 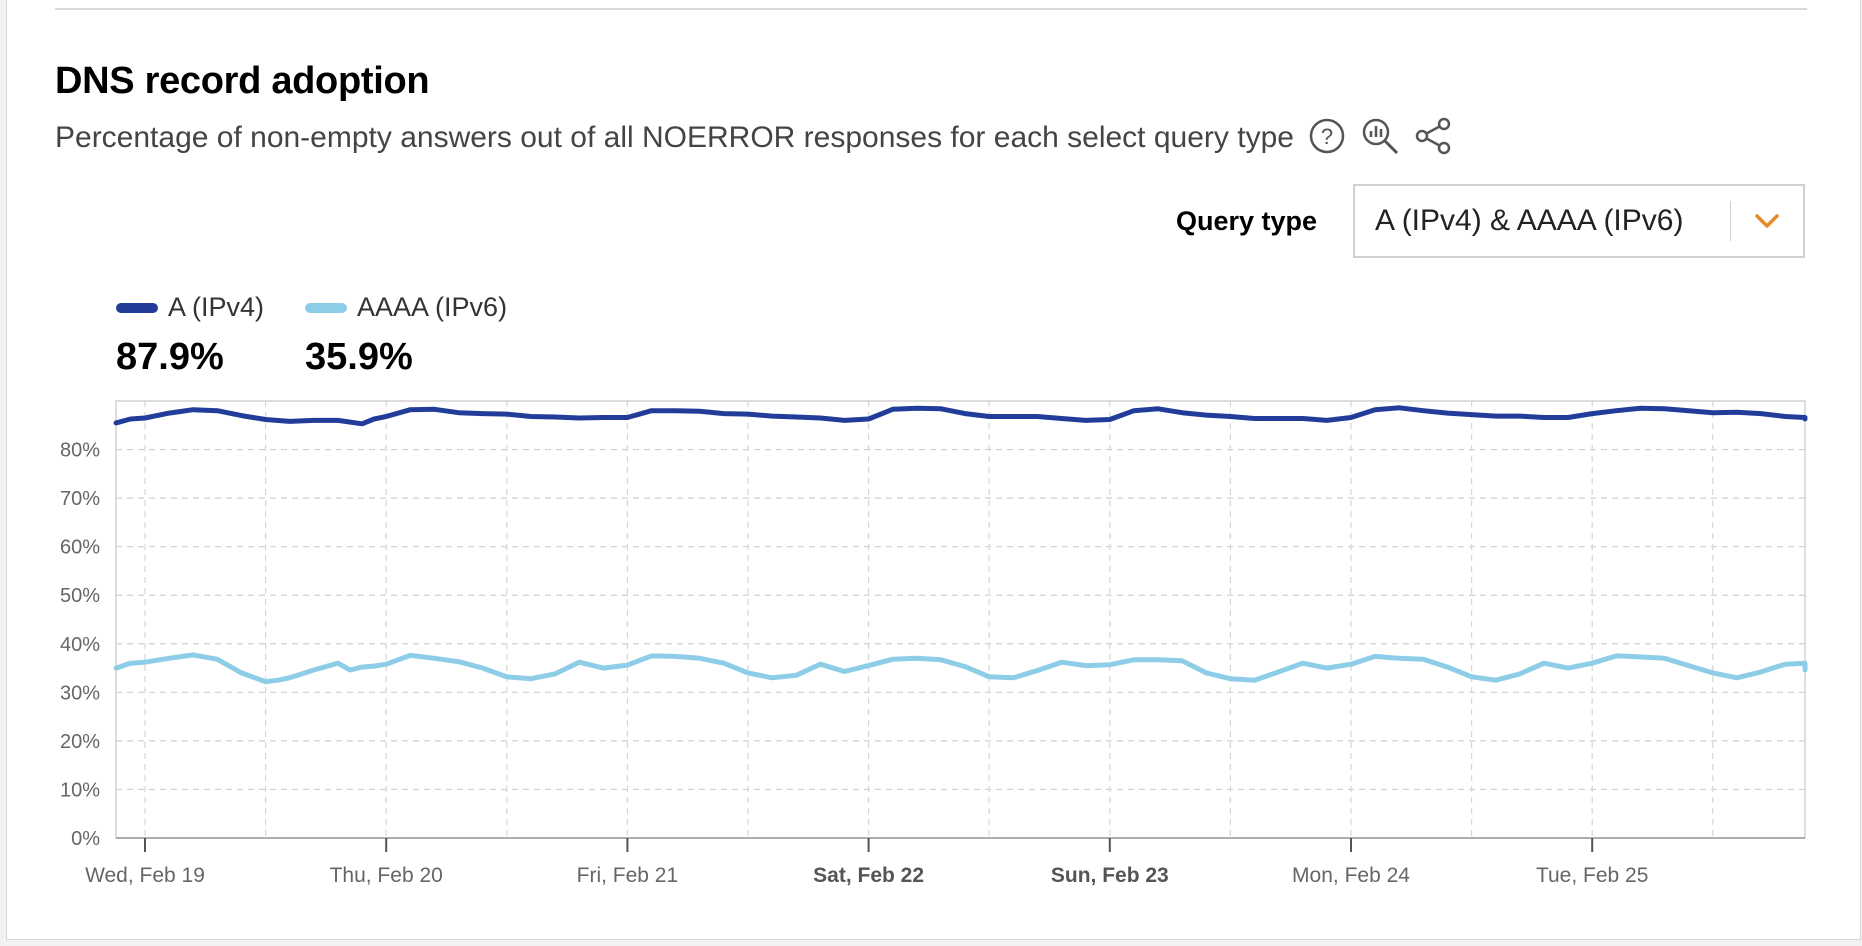 What do you see at coordinates (145, 875) in the screenshot?
I see `x-tick-label: Wed, Feb 19` at bounding box center [145, 875].